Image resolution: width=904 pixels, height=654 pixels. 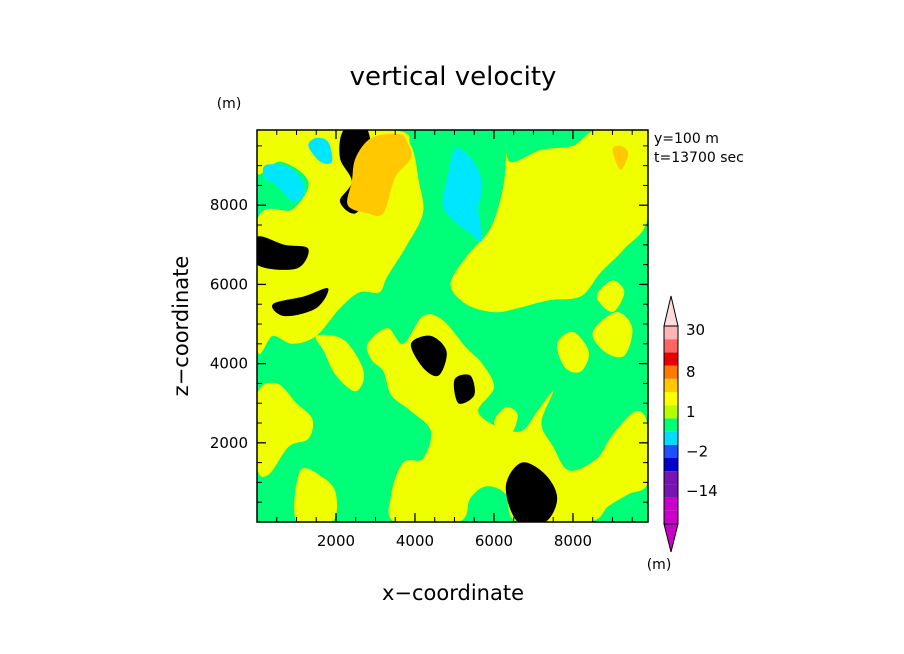 I want to click on colorbar-label: 1, so click(x=691, y=412).